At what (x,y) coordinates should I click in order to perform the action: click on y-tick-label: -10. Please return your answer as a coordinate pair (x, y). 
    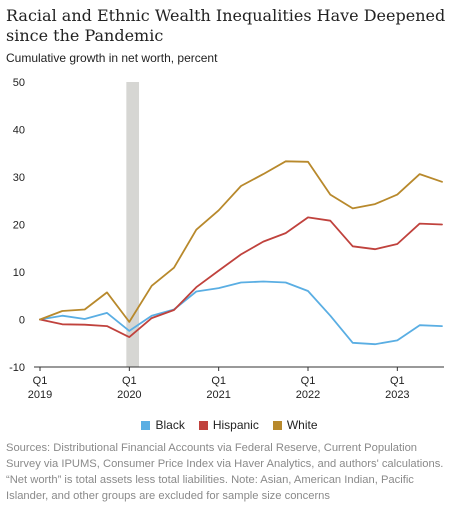
    Looking at the image, I should click on (17, 368).